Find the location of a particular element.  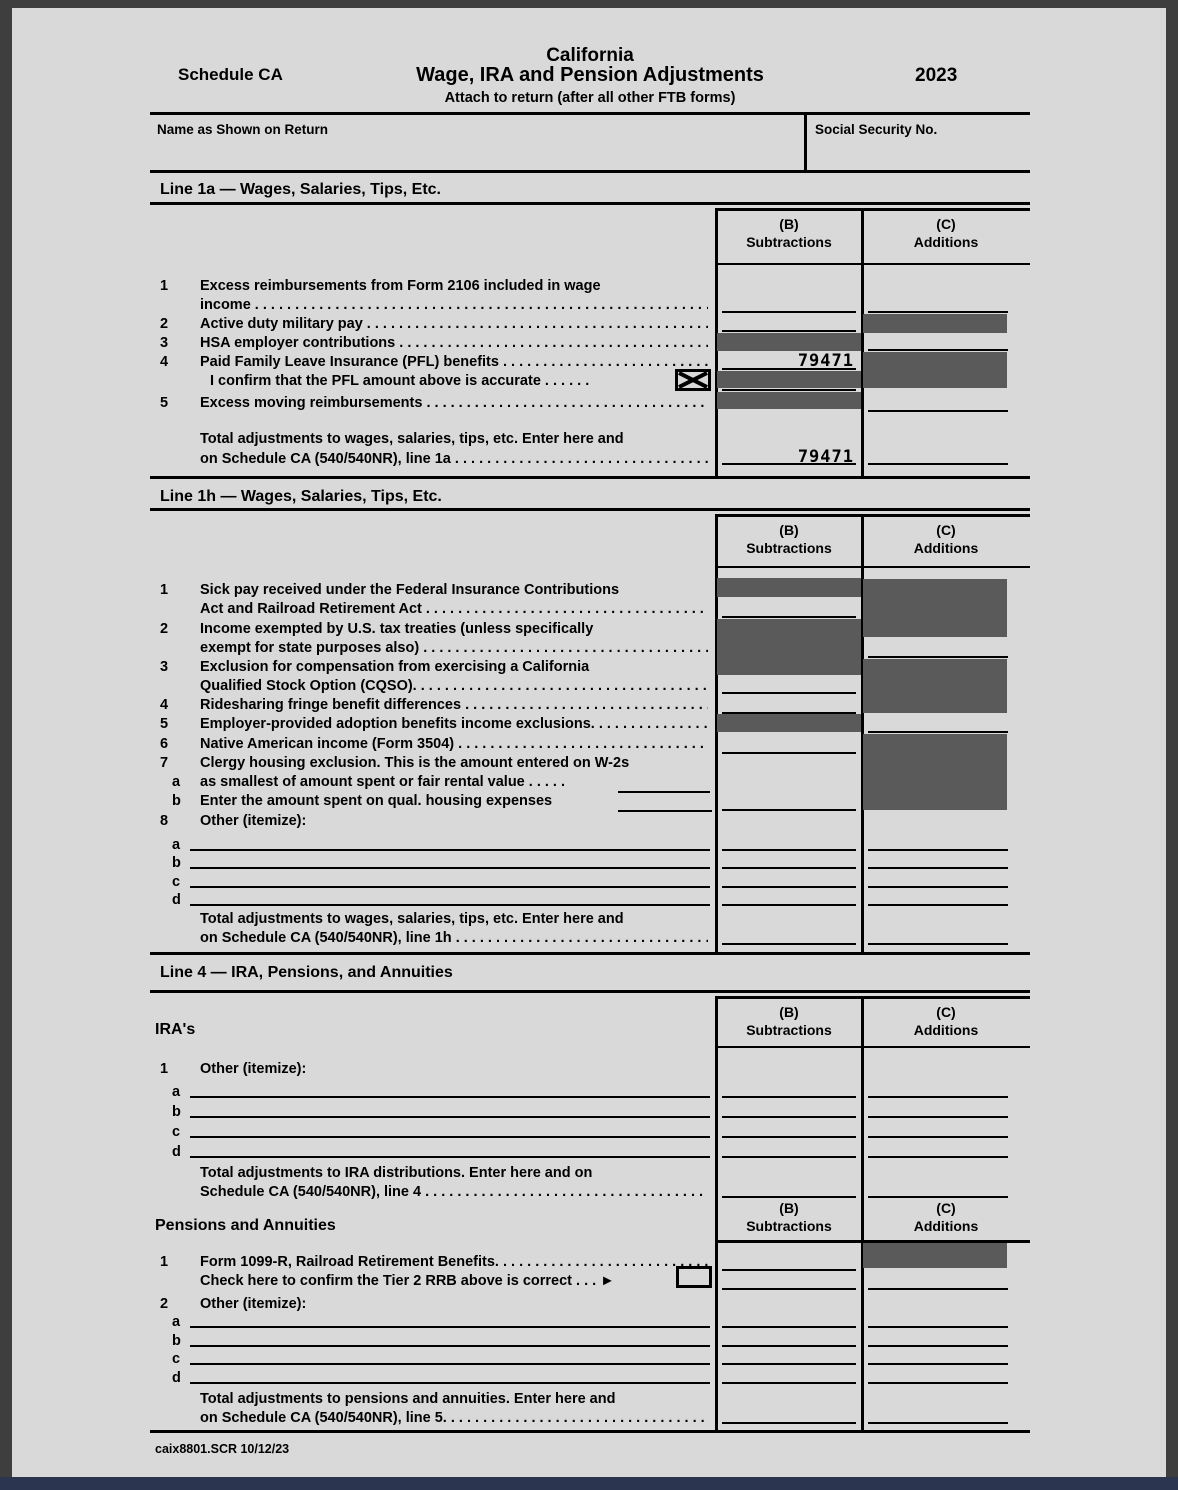

field-pen2d-additions is located at coordinates (938, 1383).